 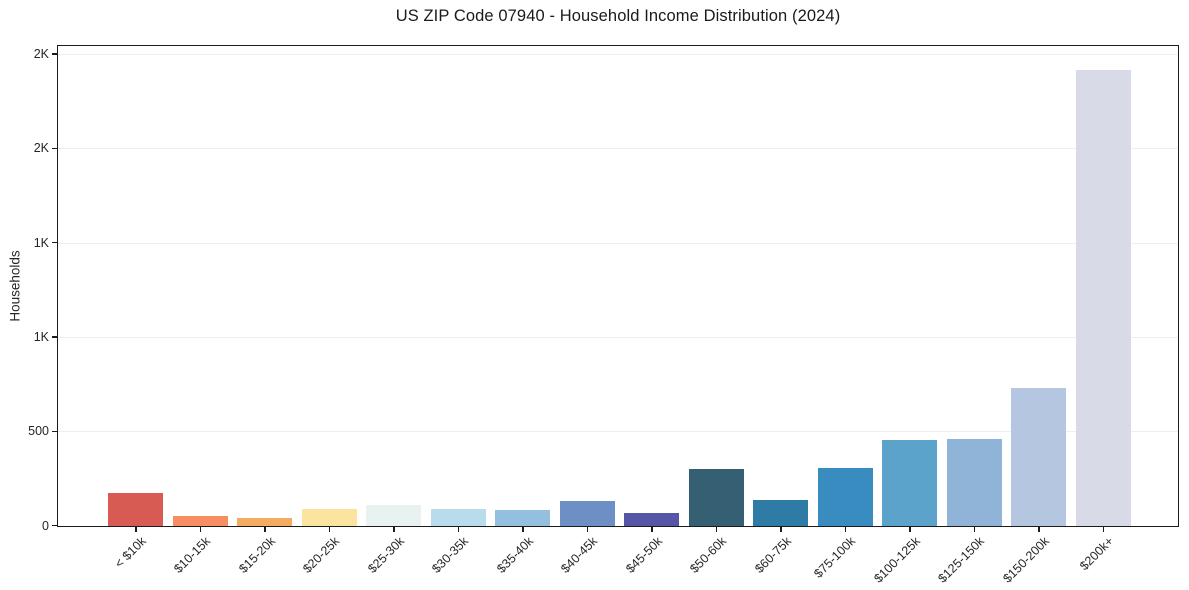 I want to click on x-tick-label: $200k+, so click(x=1097, y=554).